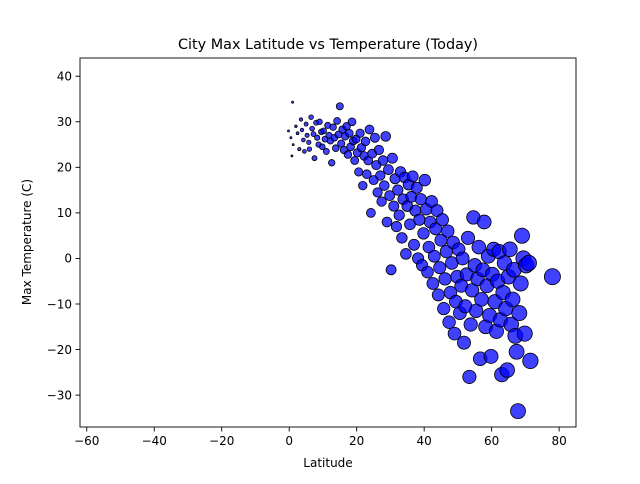  What do you see at coordinates (27, 242) in the screenshot?
I see `y-axis-label: Max Temperature (C)` at bounding box center [27, 242].